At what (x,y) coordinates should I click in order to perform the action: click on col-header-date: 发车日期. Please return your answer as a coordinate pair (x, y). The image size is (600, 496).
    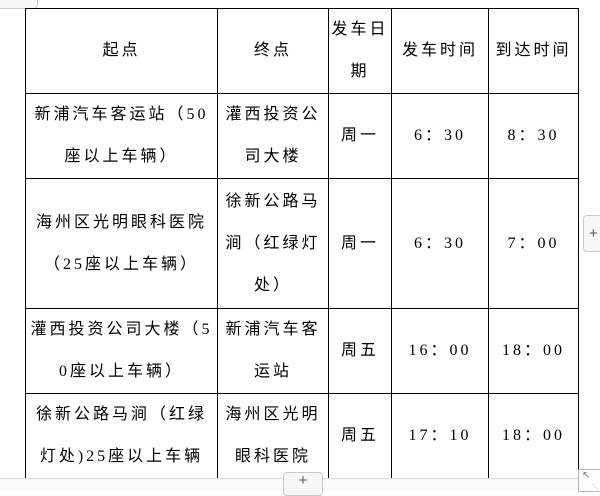
    Looking at the image, I should click on (360, 51).